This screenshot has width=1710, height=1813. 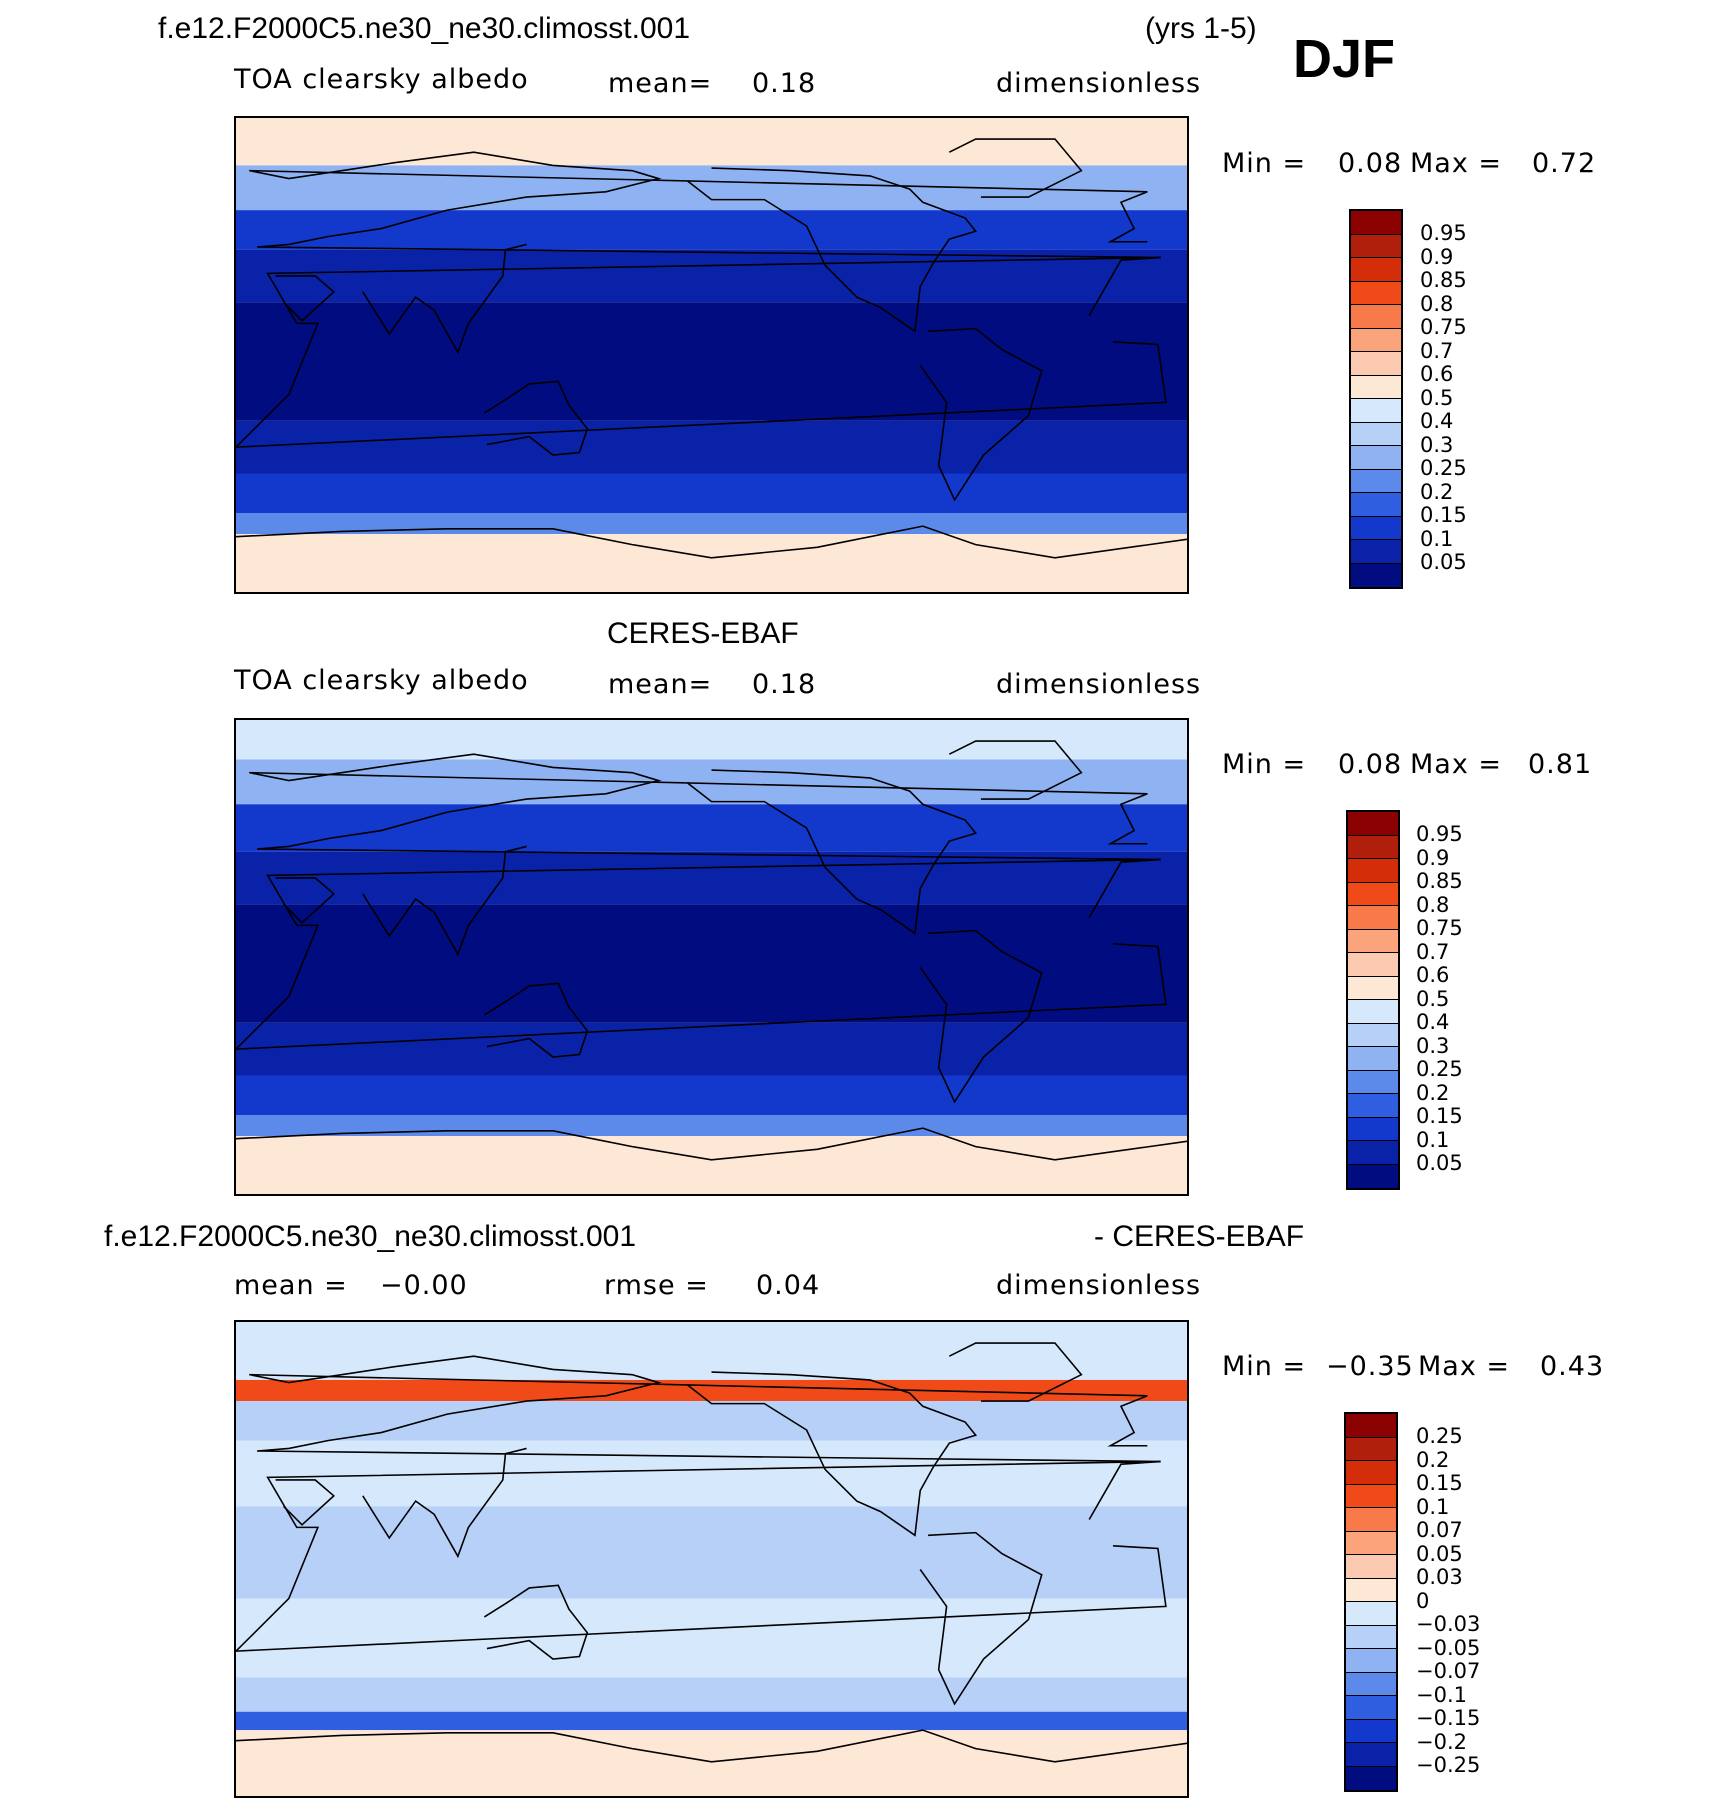 What do you see at coordinates (660, 83) in the screenshot?
I see `panel1-mean-label: mean=` at bounding box center [660, 83].